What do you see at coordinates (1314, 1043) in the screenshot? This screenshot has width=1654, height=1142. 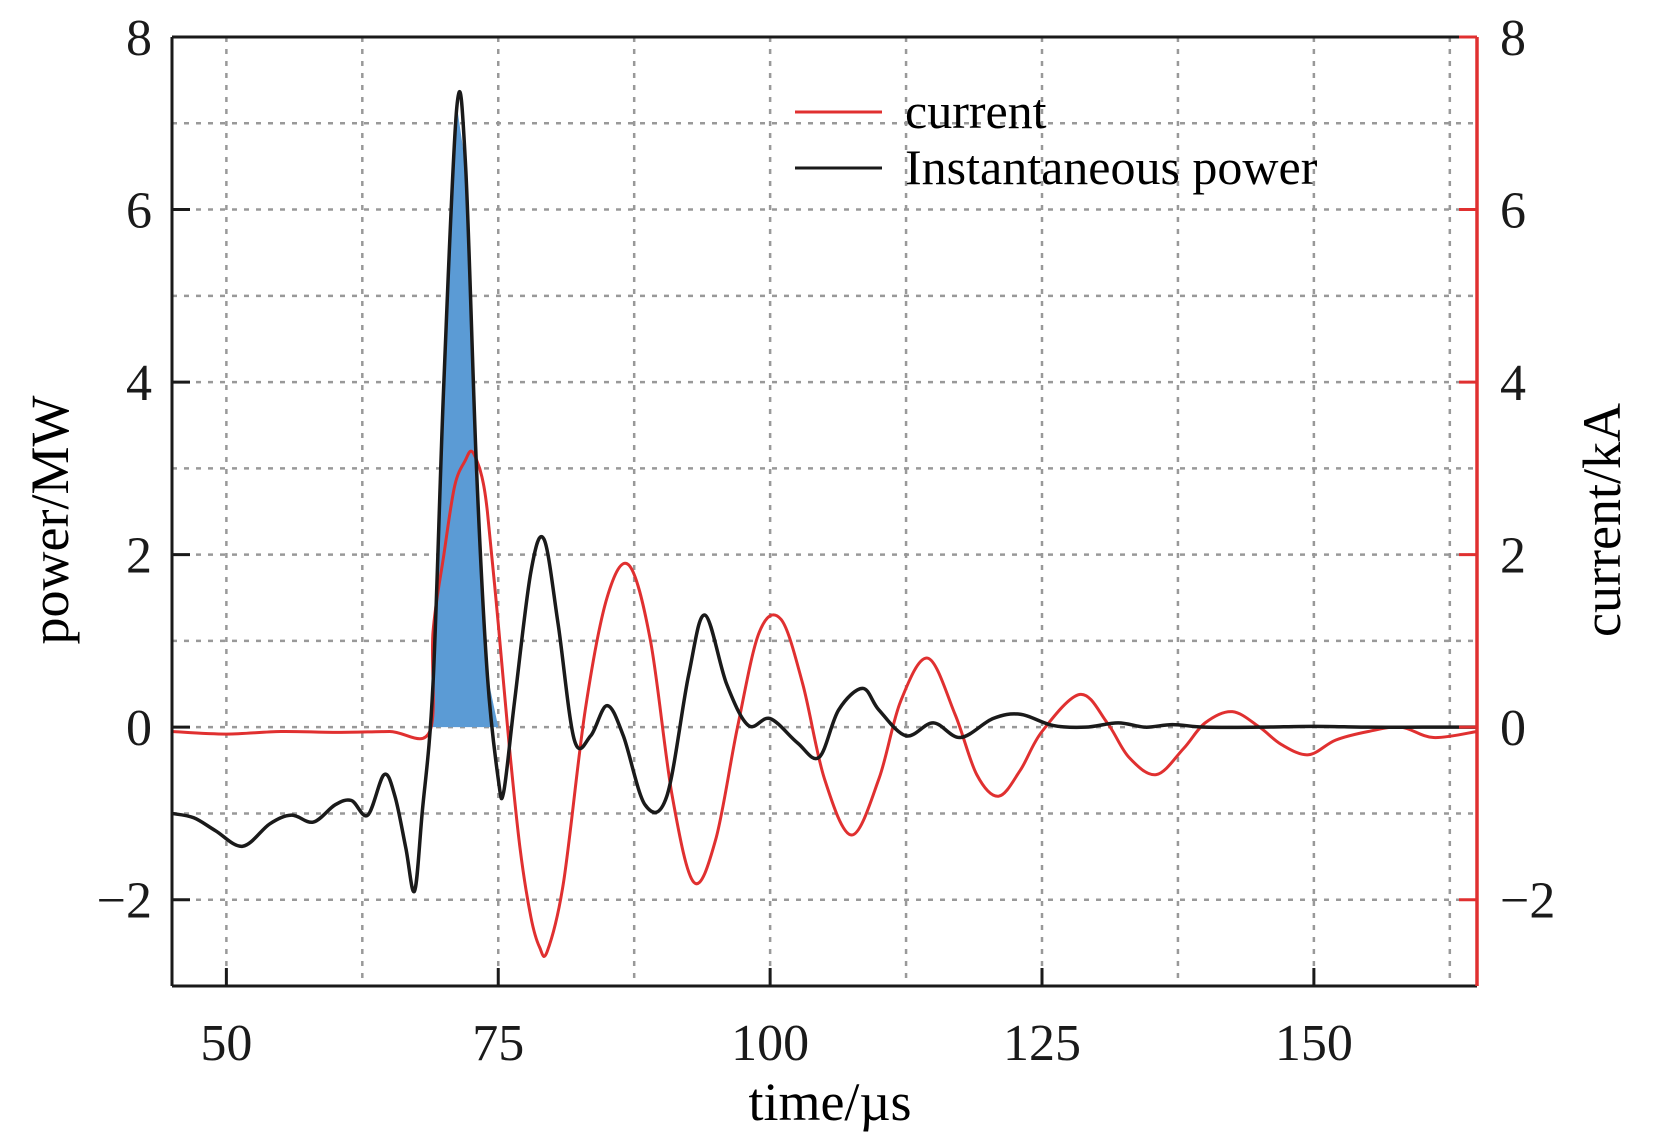 I see `x-tick-label: 150` at bounding box center [1314, 1043].